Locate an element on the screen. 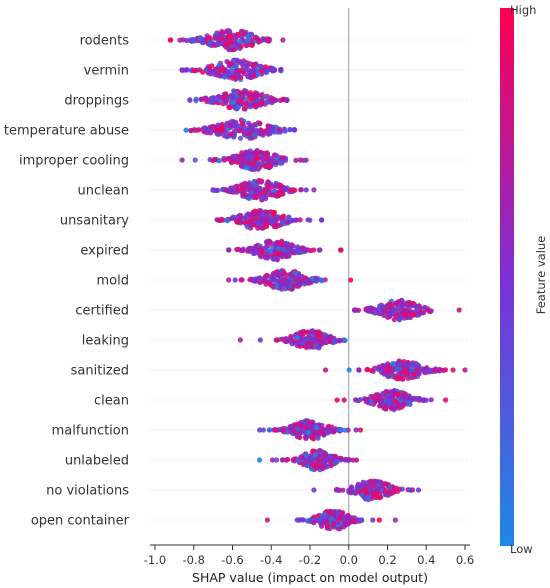  feature-label: malfunction is located at coordinates (90, 431).